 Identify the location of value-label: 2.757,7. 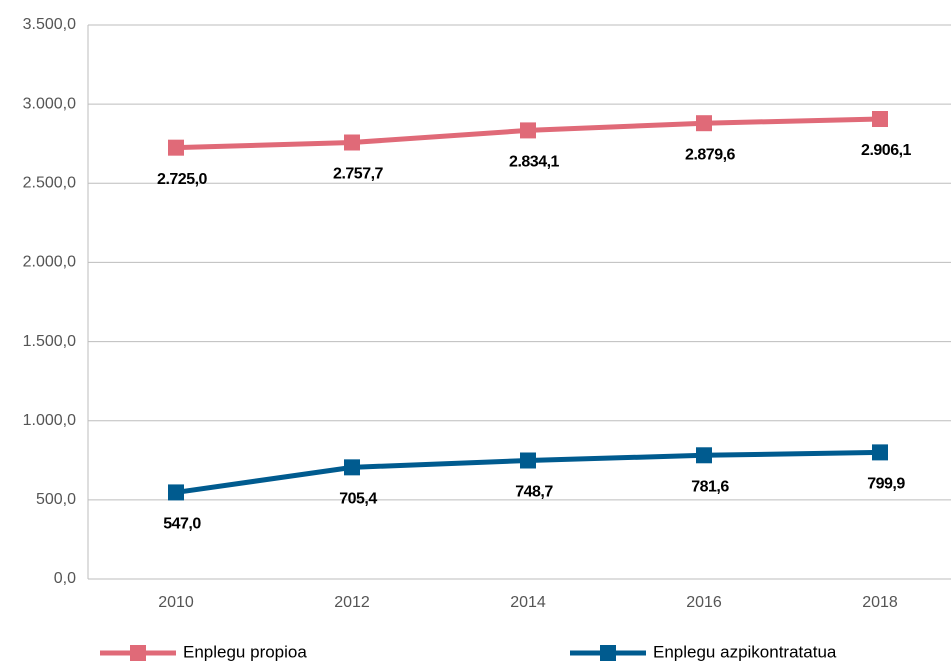
(358, 174).